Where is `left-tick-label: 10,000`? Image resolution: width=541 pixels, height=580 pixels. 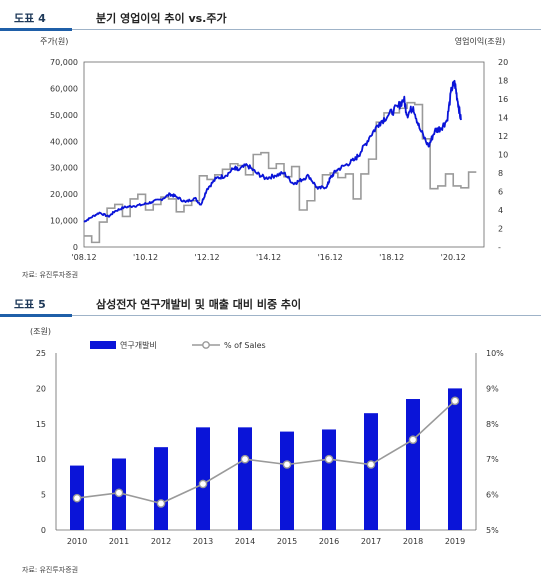
left-tick-label: 10,000 is located at coordinates (64, 221).